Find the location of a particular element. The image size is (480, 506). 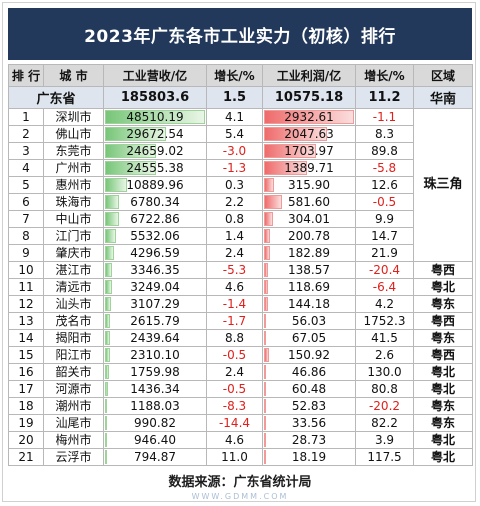

profit-value: 18.19 is located at coordinates (309, 457).